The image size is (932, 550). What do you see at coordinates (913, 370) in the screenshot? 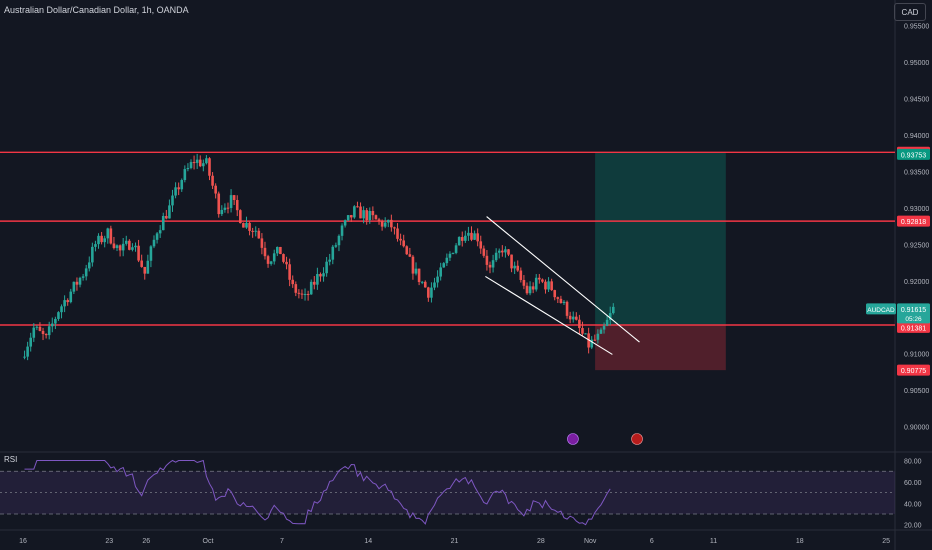
I see `stop-price-label-bg` at bounding box center [913, 370].